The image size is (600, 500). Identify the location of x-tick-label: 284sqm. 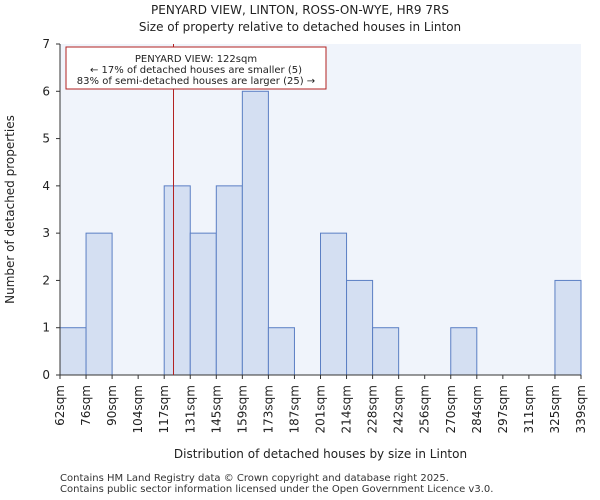
(477, 409).